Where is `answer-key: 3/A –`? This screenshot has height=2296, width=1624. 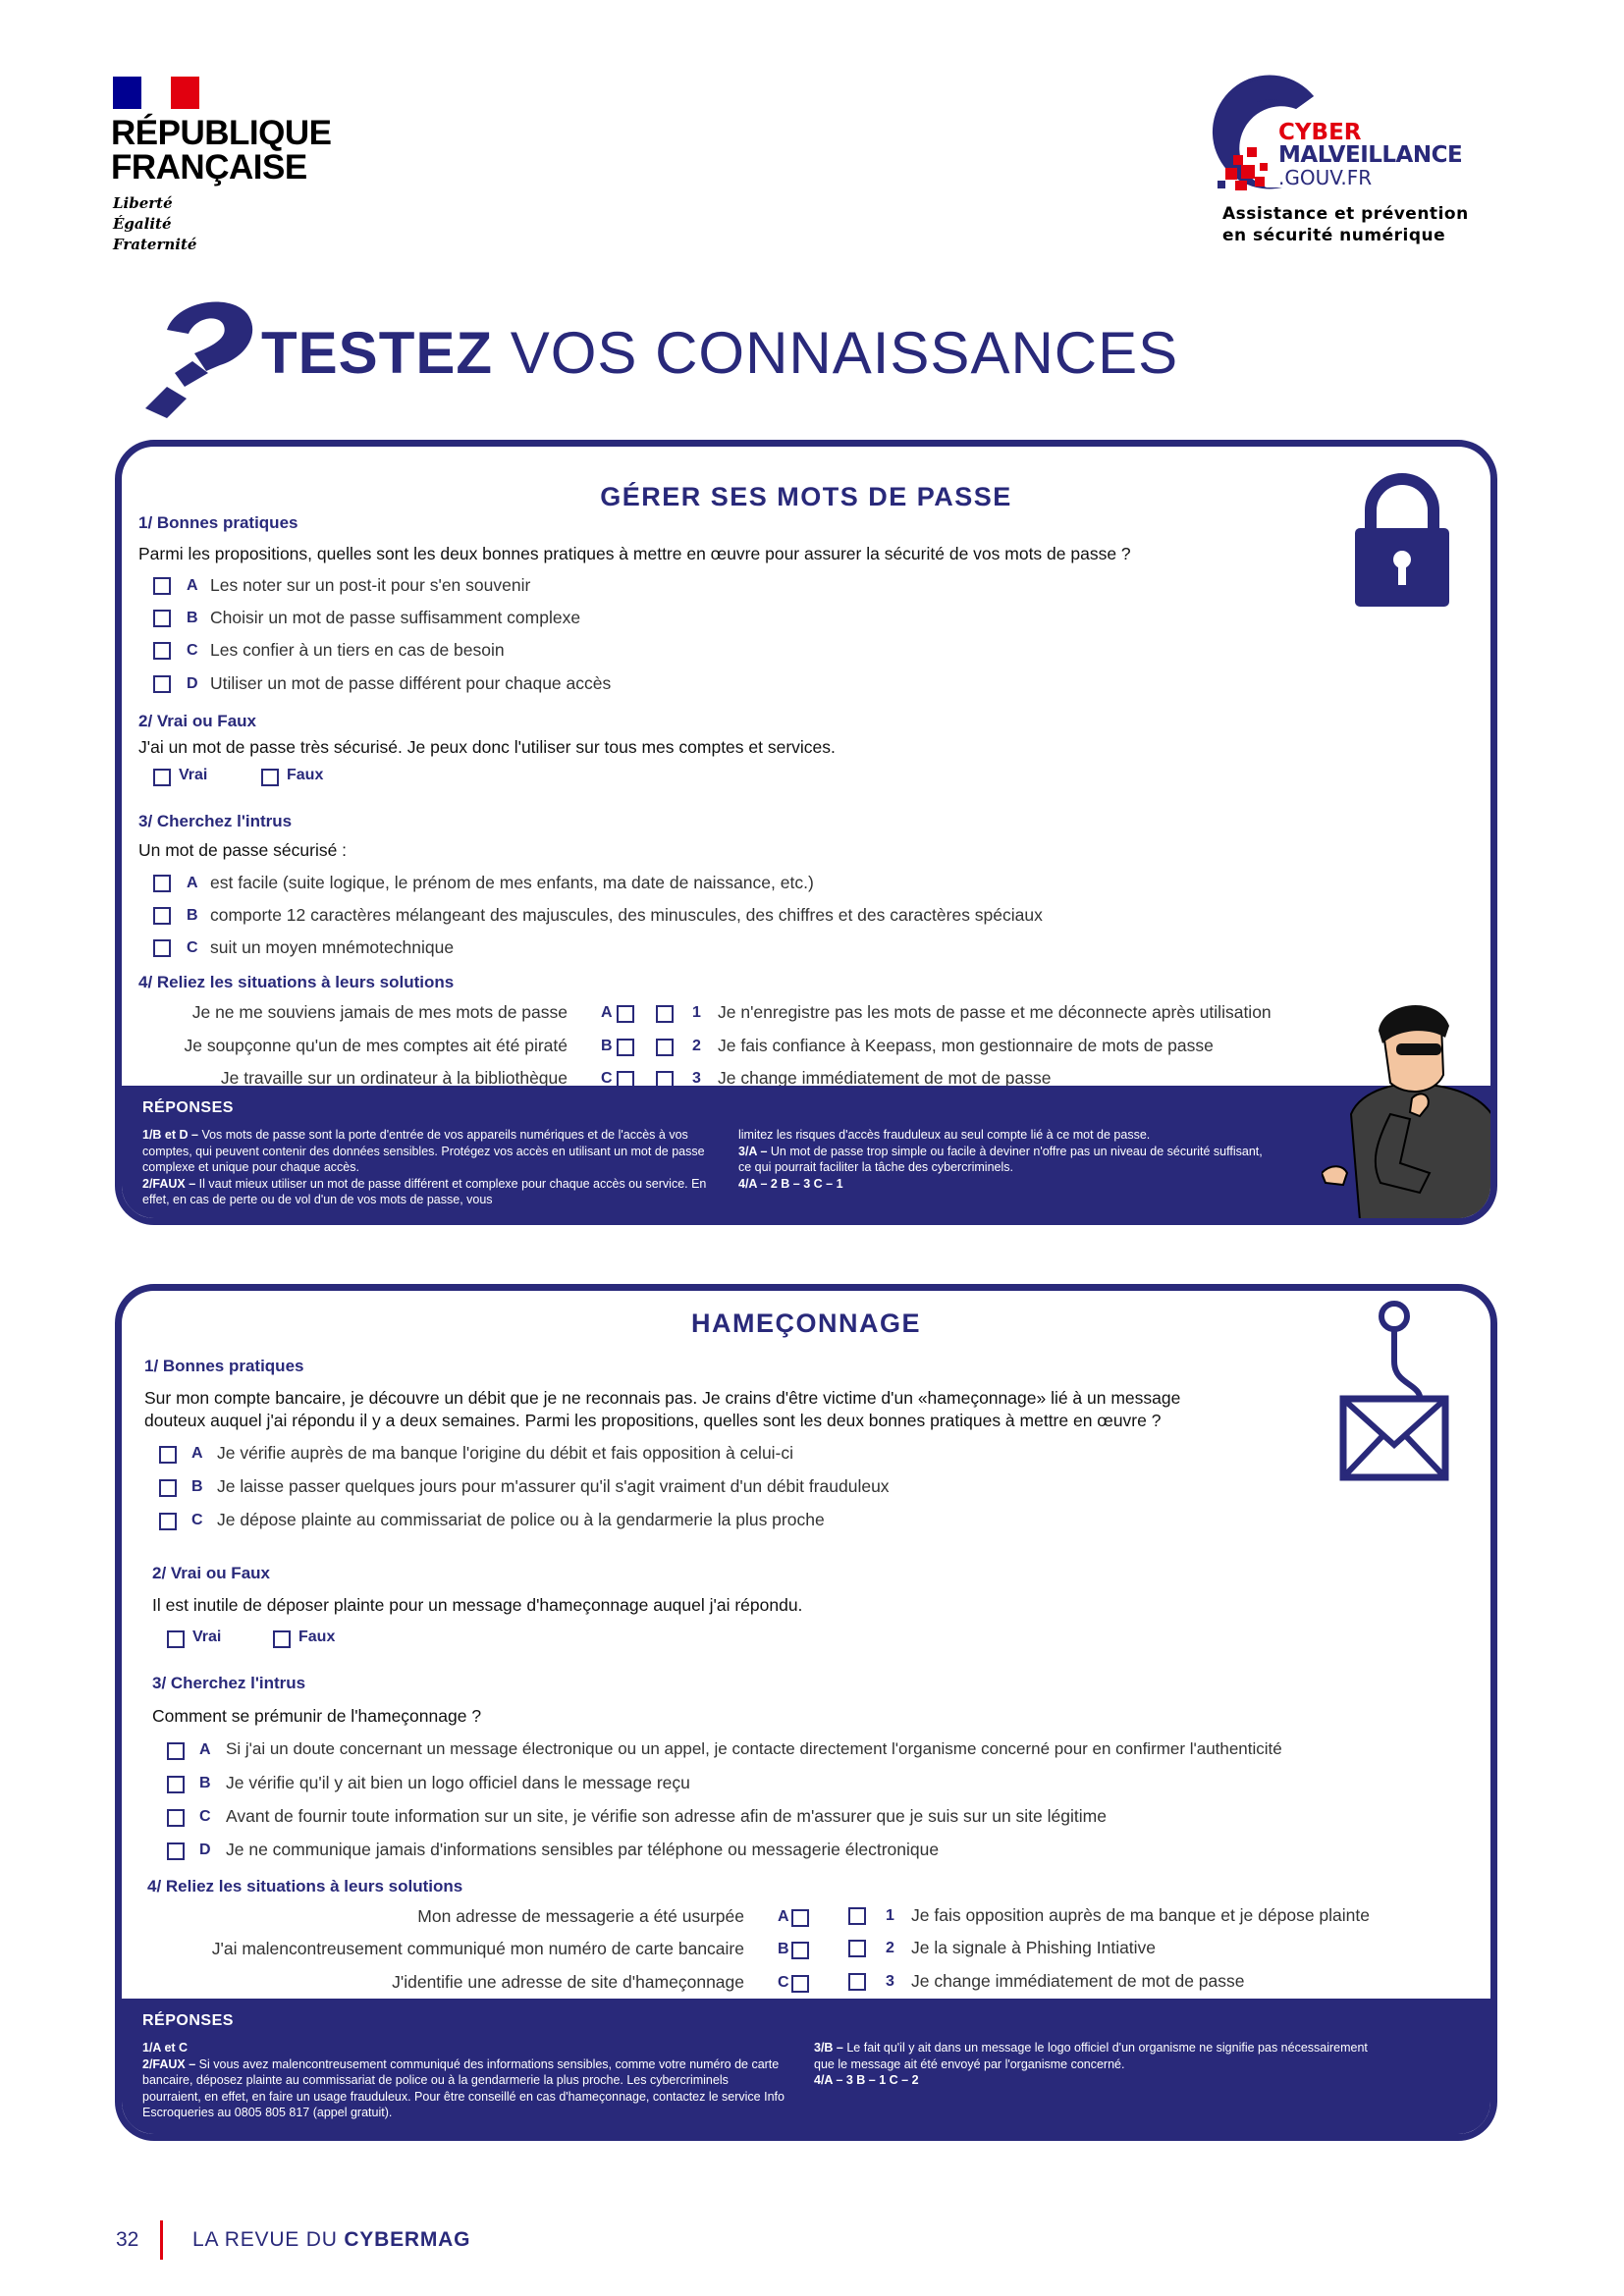 answer-key: 3/A – is located at coordinates (754, 1151).